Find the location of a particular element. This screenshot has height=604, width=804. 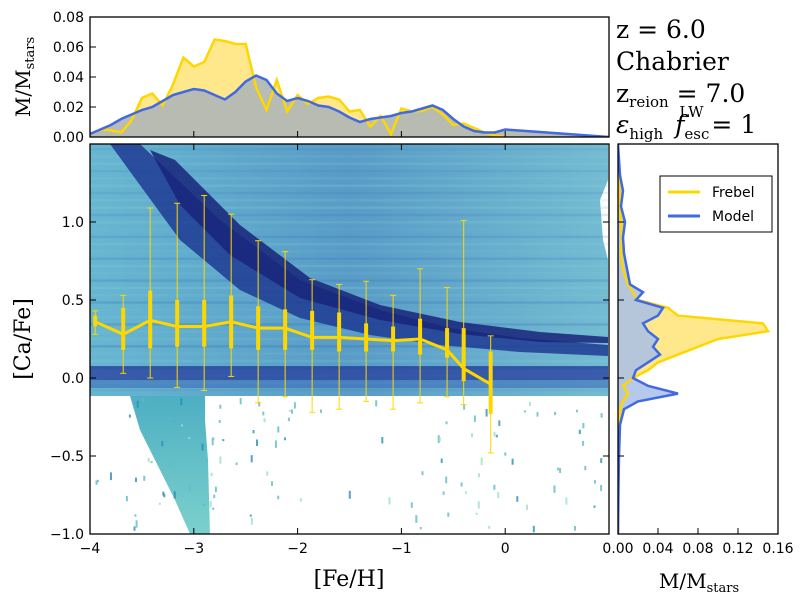

x-tick-label: −3 is located at coordinates (193, 549).